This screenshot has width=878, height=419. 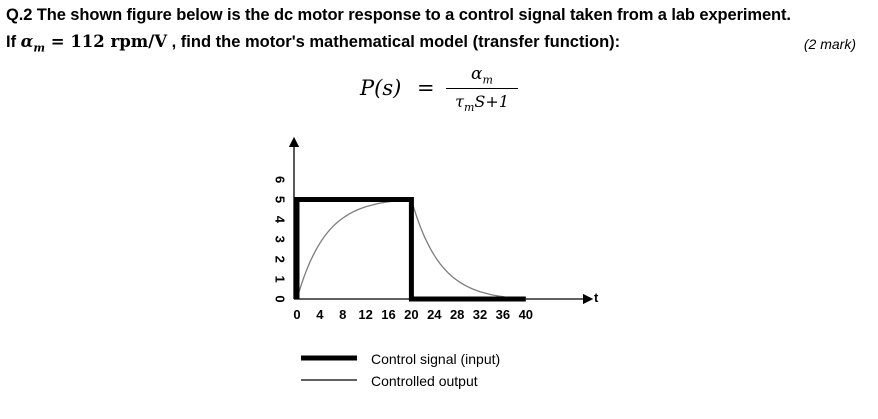 I want to click on y-tick-label: 3, so click(x=280, y=239).